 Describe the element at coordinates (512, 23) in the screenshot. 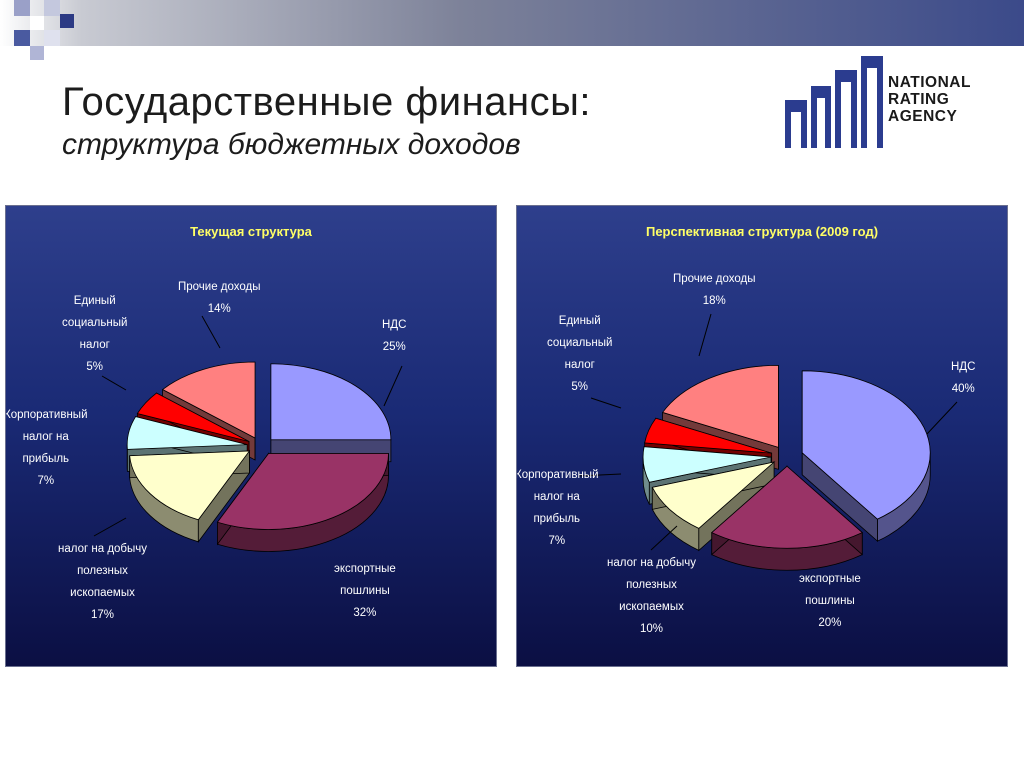

I see `header-gradient-bar` at that location.